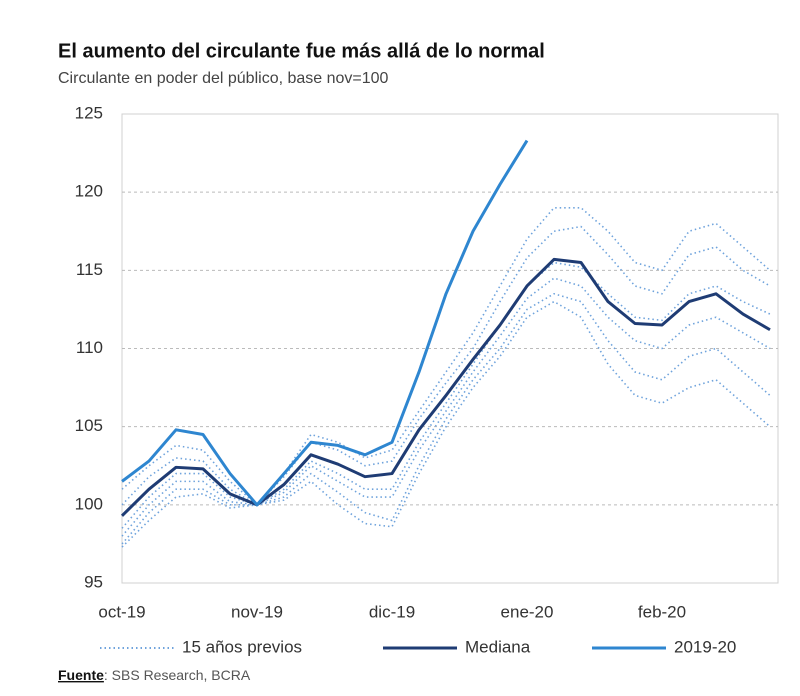  What do you see at coordinates (257, 611) in the screenshot?
I see `x-tick-label: nov-19` at bounding box center [257, 611].